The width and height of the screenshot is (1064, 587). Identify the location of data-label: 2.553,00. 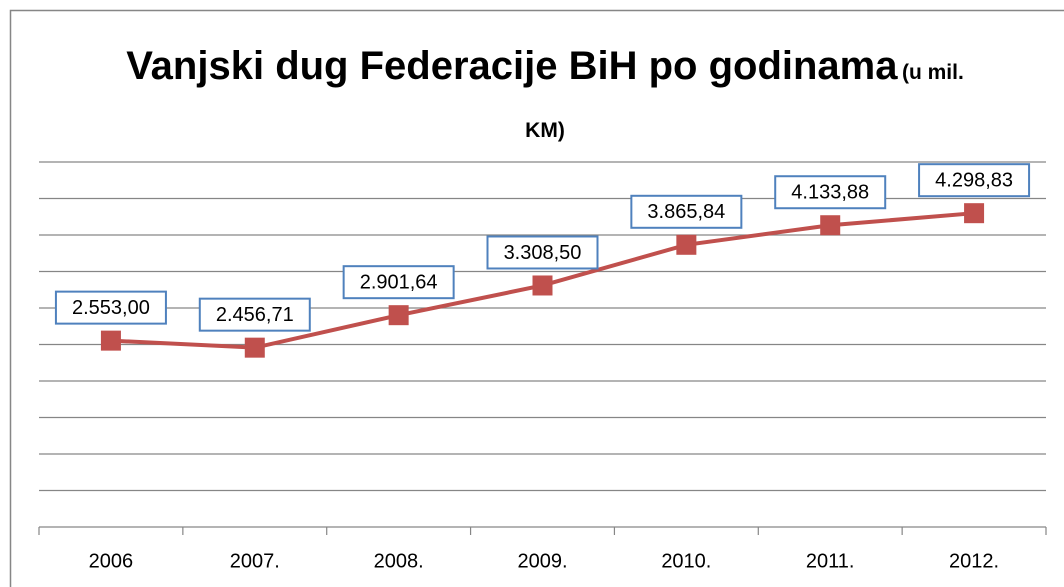
(111, 308).